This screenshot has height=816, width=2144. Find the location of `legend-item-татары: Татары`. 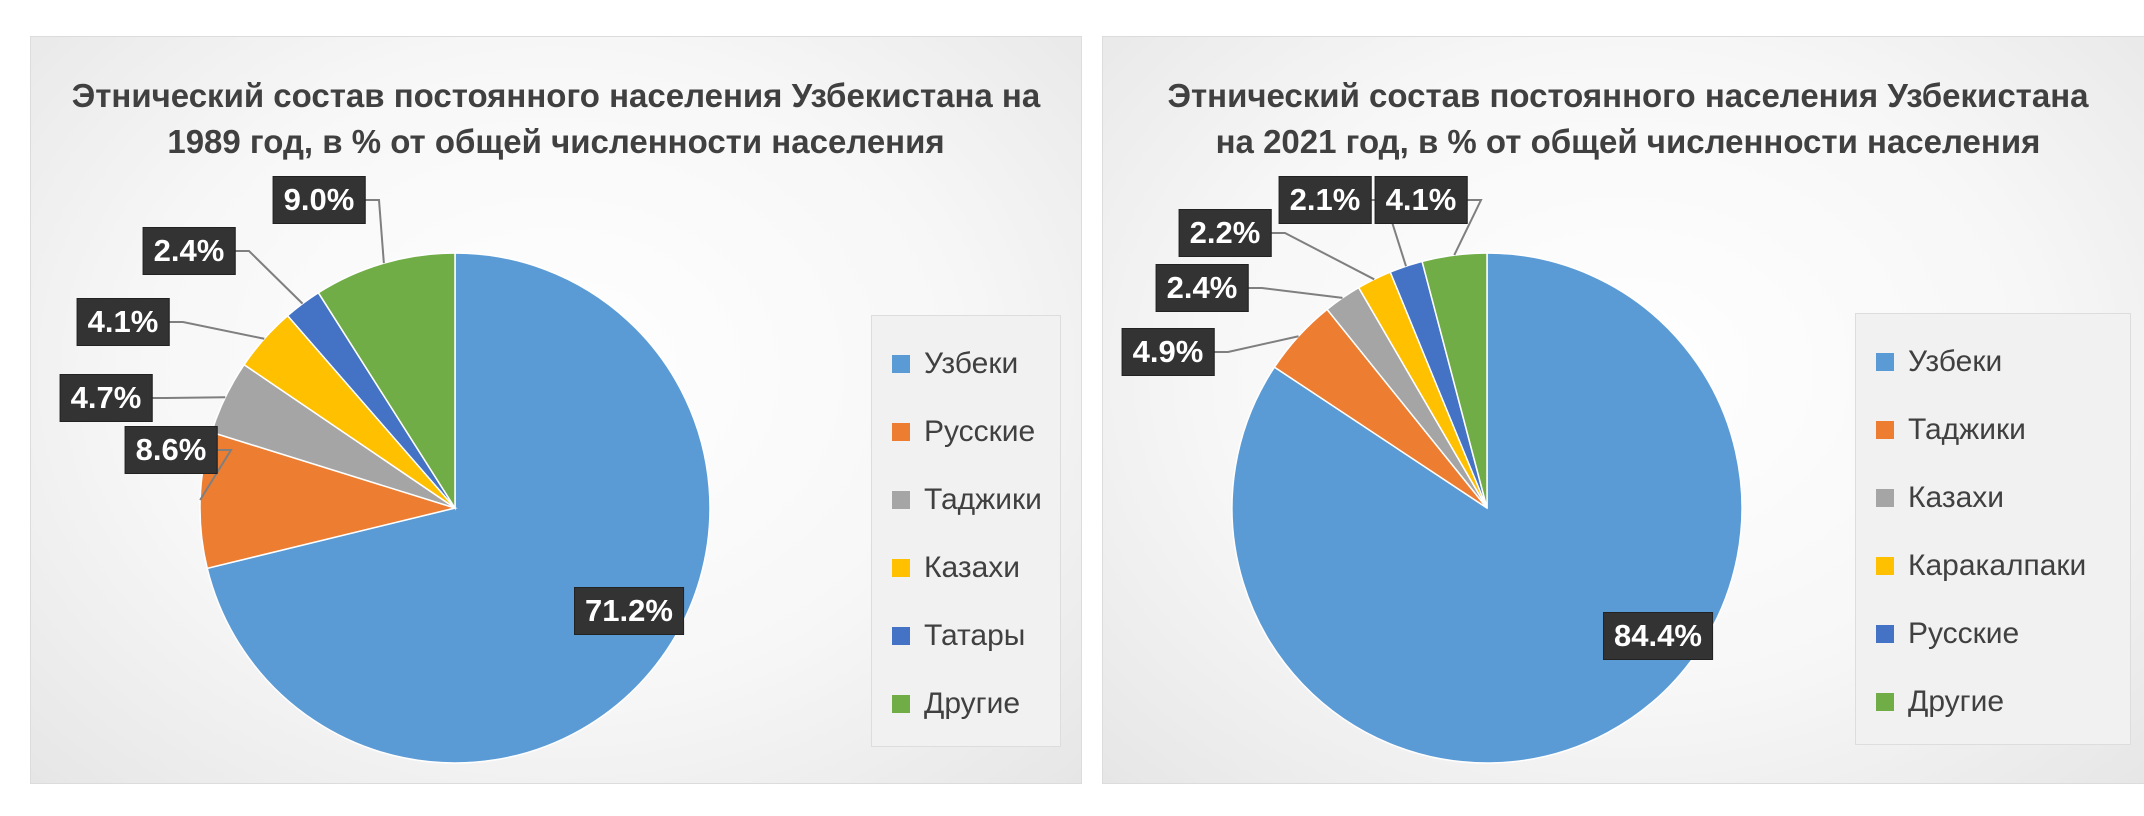

legend-item-татары: Татары is located at coordinates (966, 636).